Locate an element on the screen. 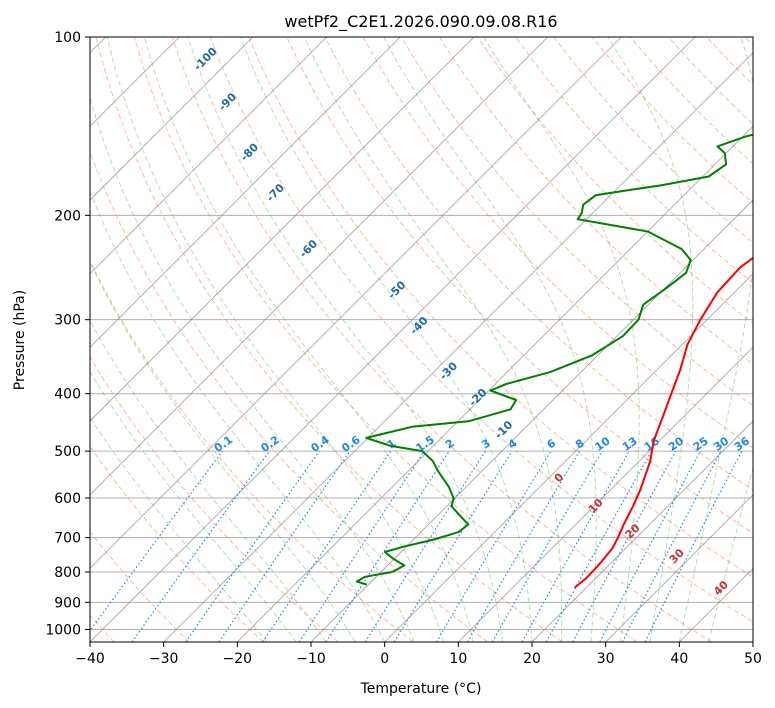 This screenshot has height=708, width=775. y-tick-label: 600 is located at coordinates (67, 499).